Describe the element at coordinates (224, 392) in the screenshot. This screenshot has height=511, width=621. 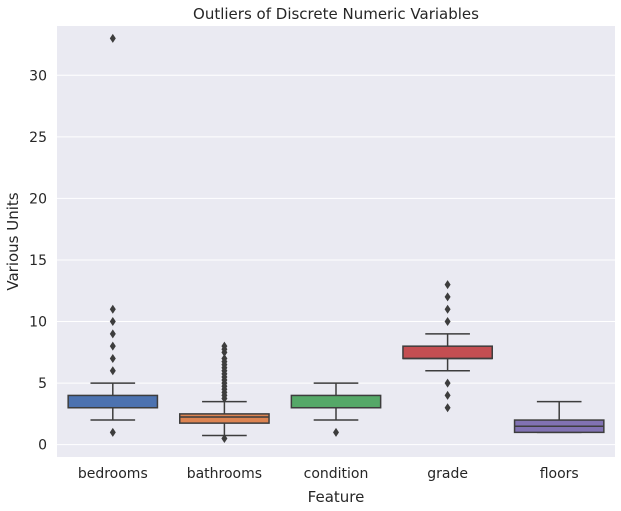
I see `box-bathrooms` at that location.